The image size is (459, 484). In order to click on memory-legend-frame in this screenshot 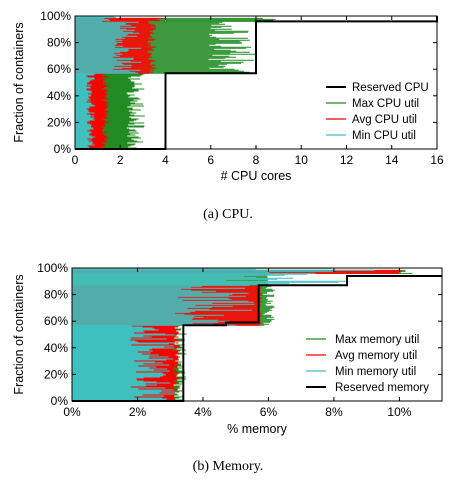, I will do `click(368, 363)`.